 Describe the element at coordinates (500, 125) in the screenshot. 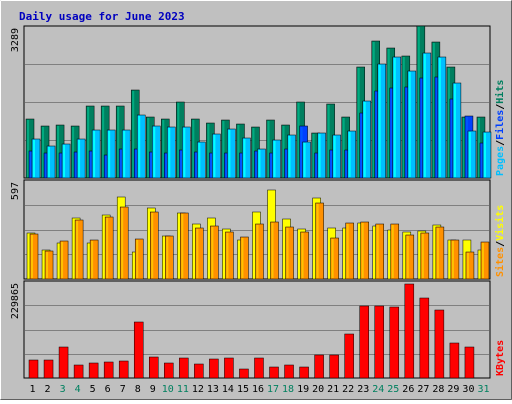

I see `legend-label-files: Files` at that location.